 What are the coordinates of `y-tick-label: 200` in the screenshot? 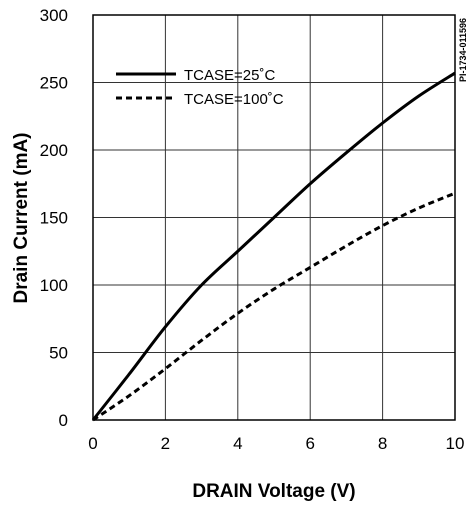 It's located at (54, 150).